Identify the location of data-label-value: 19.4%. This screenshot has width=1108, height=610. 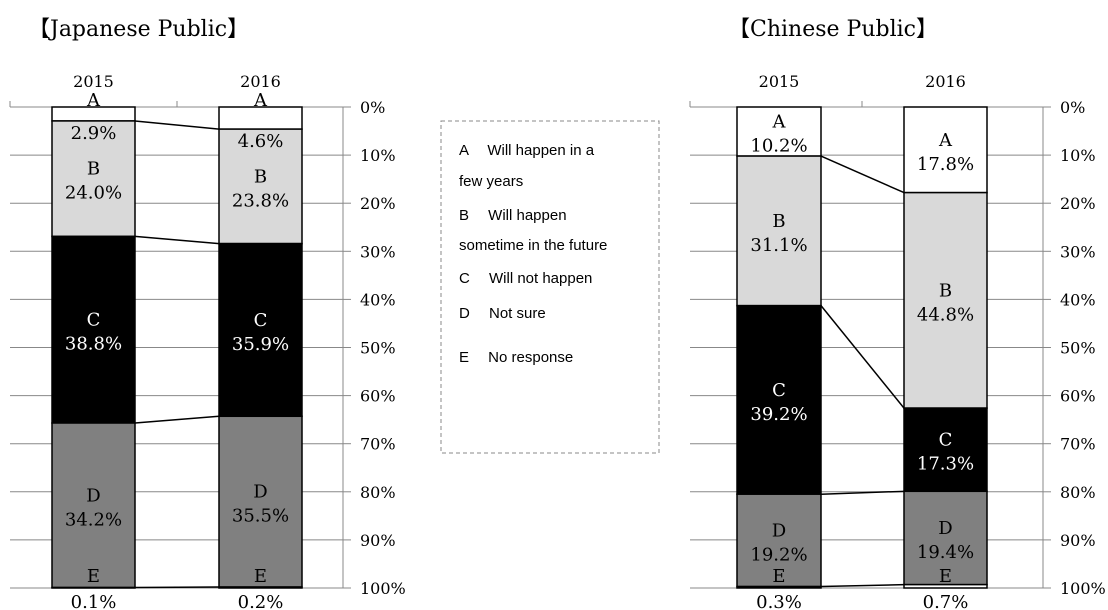
(945, 552).